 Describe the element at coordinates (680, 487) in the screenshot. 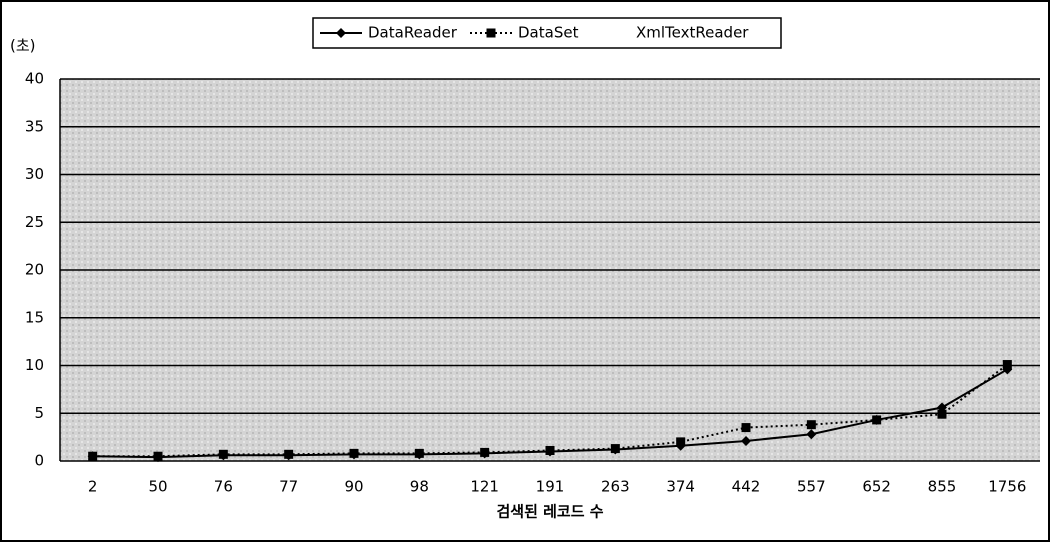

I see `x-tick-label: 374` at that location.